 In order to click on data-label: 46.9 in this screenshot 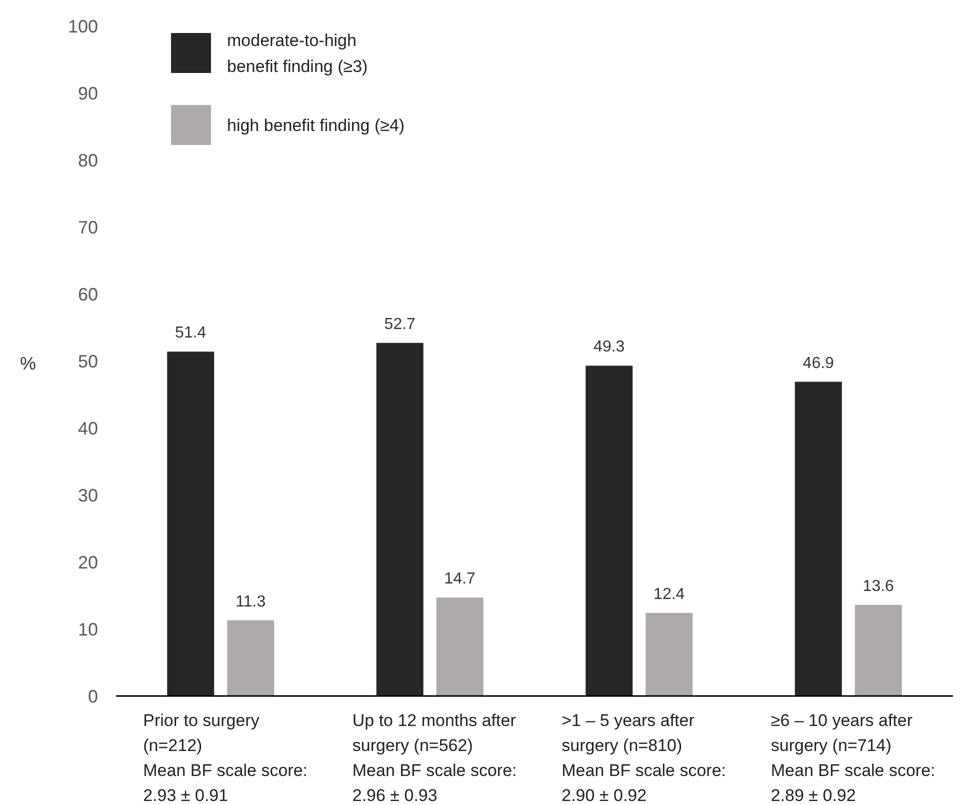, I will do `click(818, 363)`.